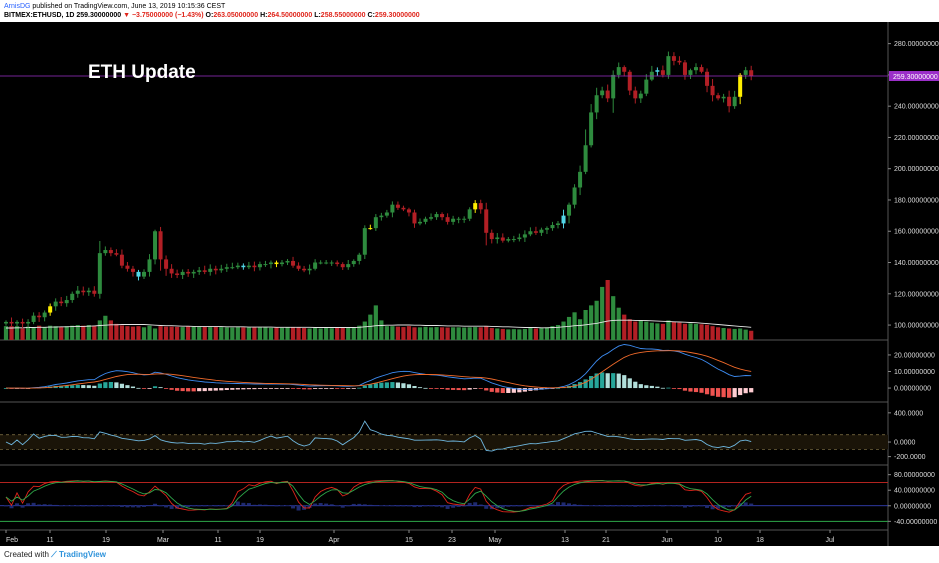 The width and height of the screenshot is (939, 563). I want to click on oscillator-line, so click(378, 436).